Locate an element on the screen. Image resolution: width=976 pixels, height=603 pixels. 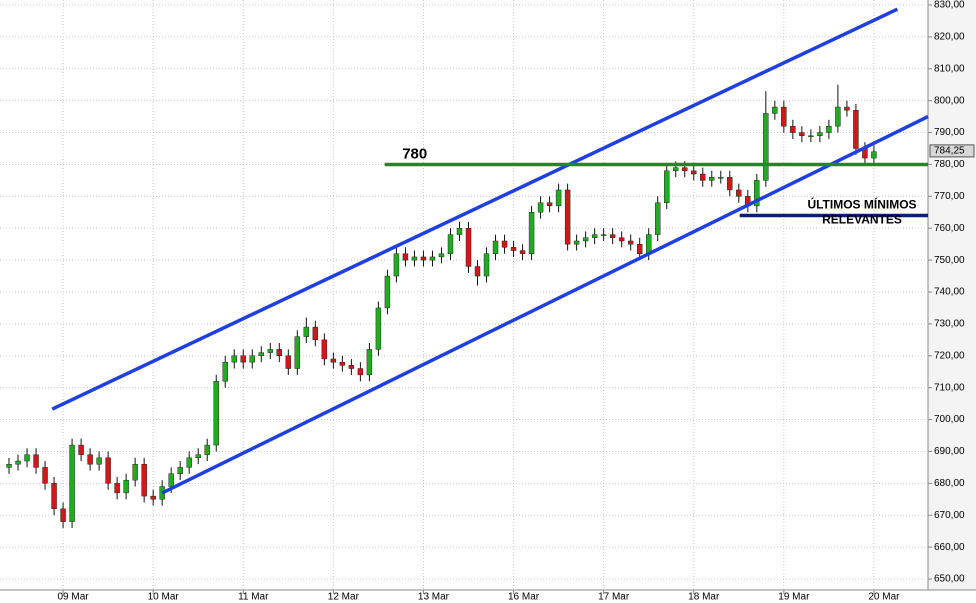
x-tick-label: 09 Mar is located at coordinates (74, 597).